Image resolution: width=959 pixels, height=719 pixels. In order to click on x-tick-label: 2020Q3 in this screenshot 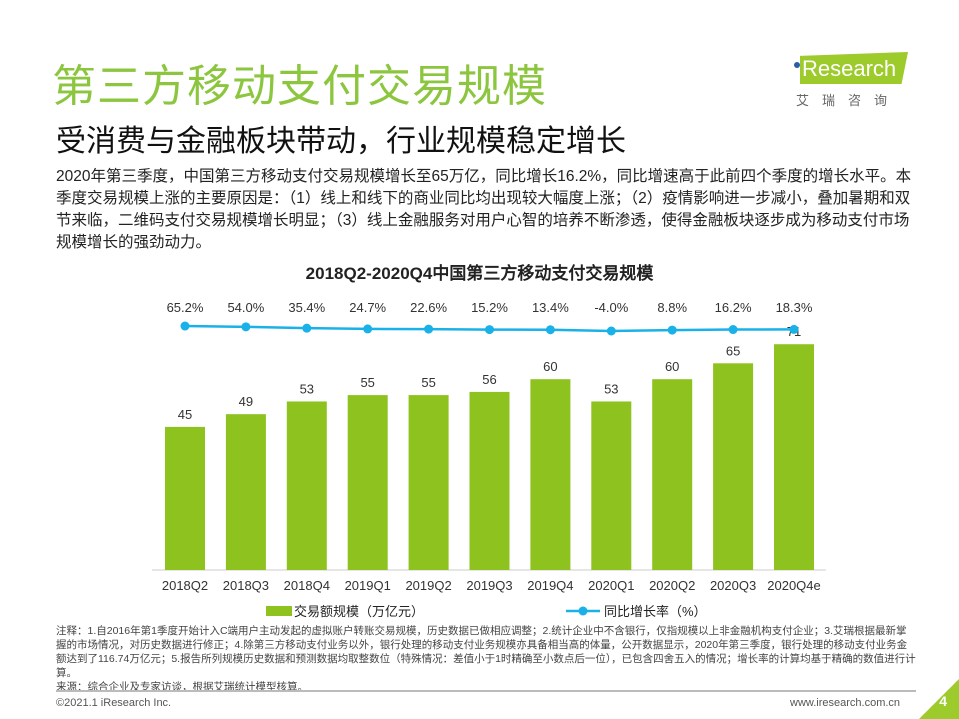, I will do `click(733, 585)`.